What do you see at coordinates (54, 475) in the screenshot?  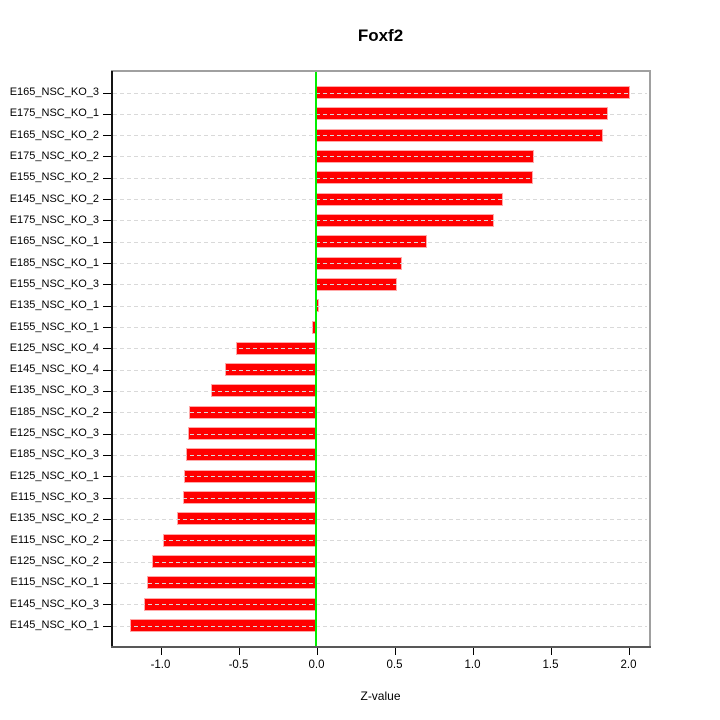 I see `y-axis-label: E125_NSC_KO_1` at bounding box center [54, 475].